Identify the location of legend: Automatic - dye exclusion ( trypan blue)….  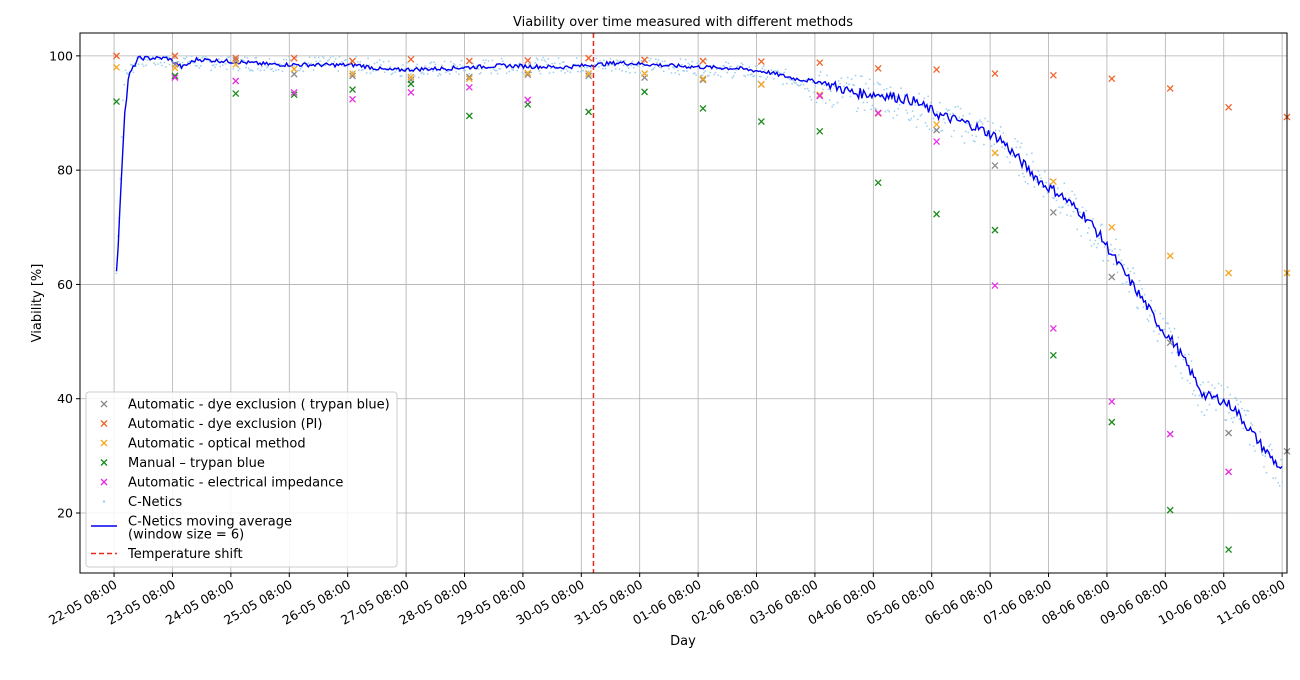
(241, 479).